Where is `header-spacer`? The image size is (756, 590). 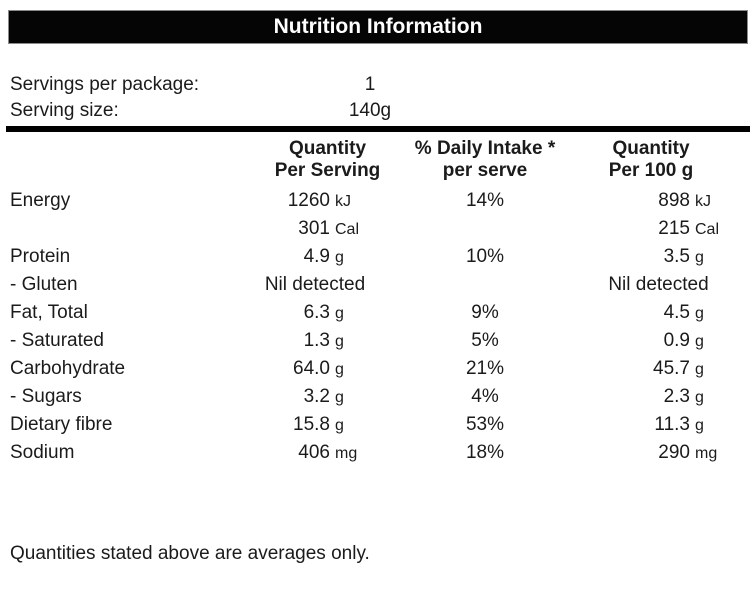
header-spacer is located at coordinates (127, 162).